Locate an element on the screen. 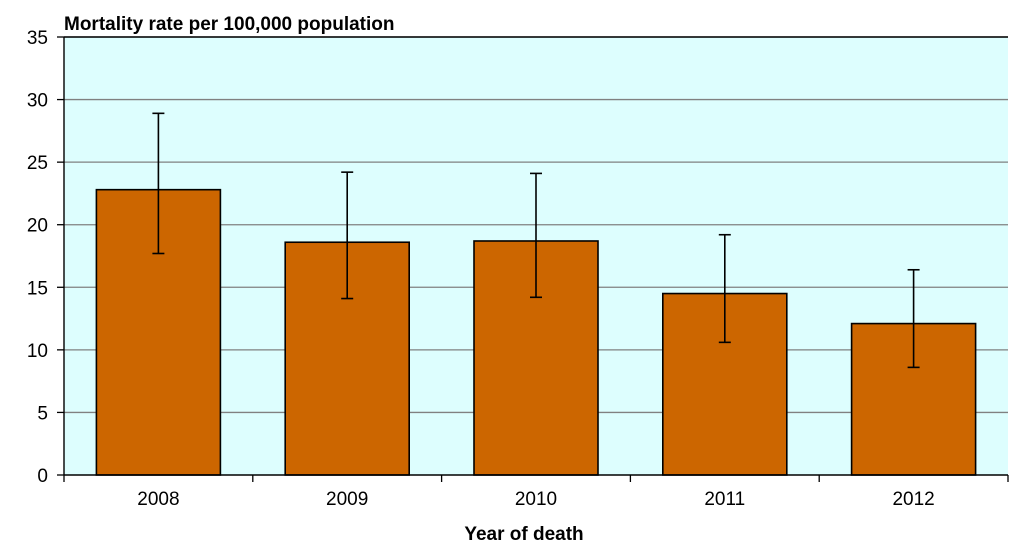 Image resolution: width=1012 pixels, height=545 pixels. x-tick-label: 2011 is located at coordinates (724, 499).